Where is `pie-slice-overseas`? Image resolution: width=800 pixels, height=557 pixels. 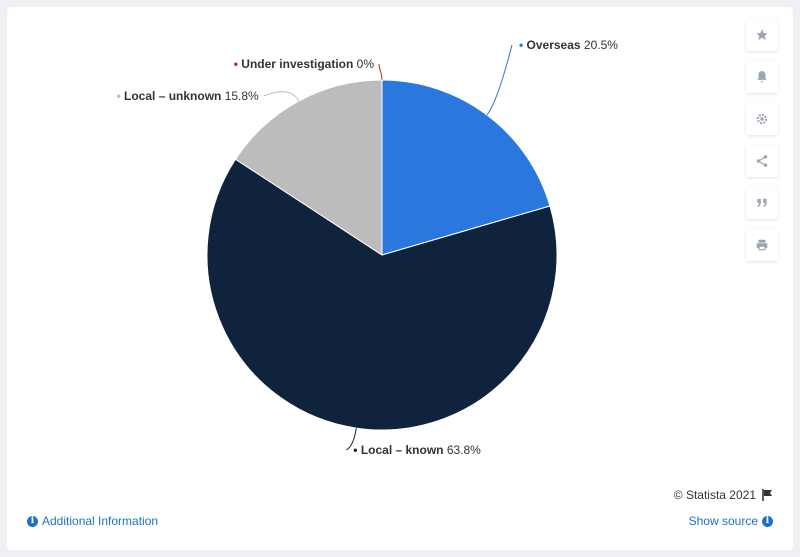
pie-slice-overseas is located at coordinates (466, 167).